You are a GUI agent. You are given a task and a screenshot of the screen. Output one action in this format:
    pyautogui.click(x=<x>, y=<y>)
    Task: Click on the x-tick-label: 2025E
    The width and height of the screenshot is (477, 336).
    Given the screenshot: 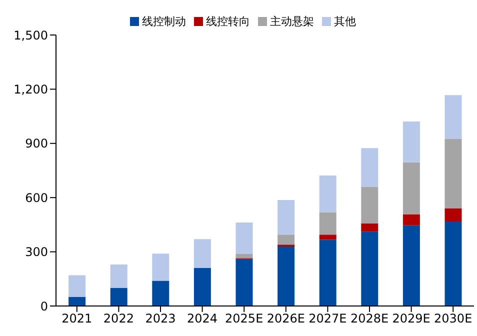 What is the action you would take?
    pyautogui.click(x=244, y=319)
    